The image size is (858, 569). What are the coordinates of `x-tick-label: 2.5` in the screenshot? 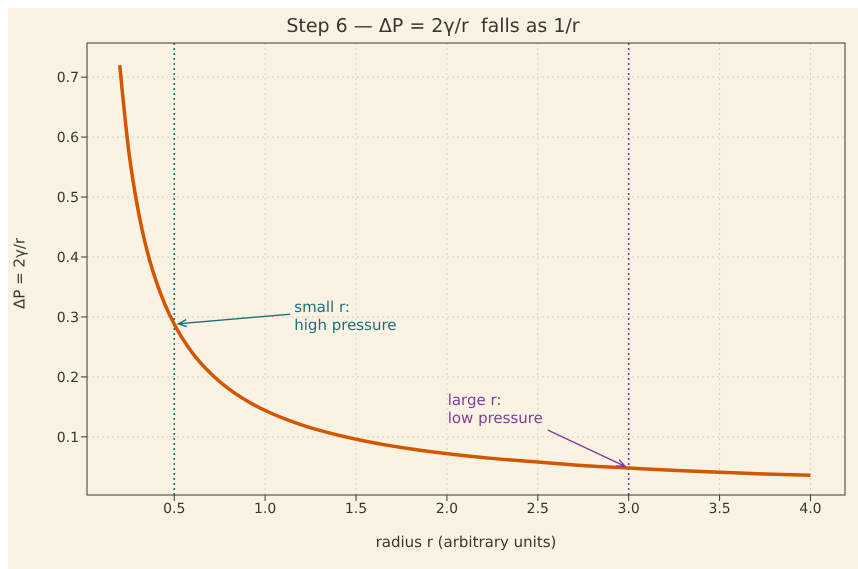 It's located at (537, 508).